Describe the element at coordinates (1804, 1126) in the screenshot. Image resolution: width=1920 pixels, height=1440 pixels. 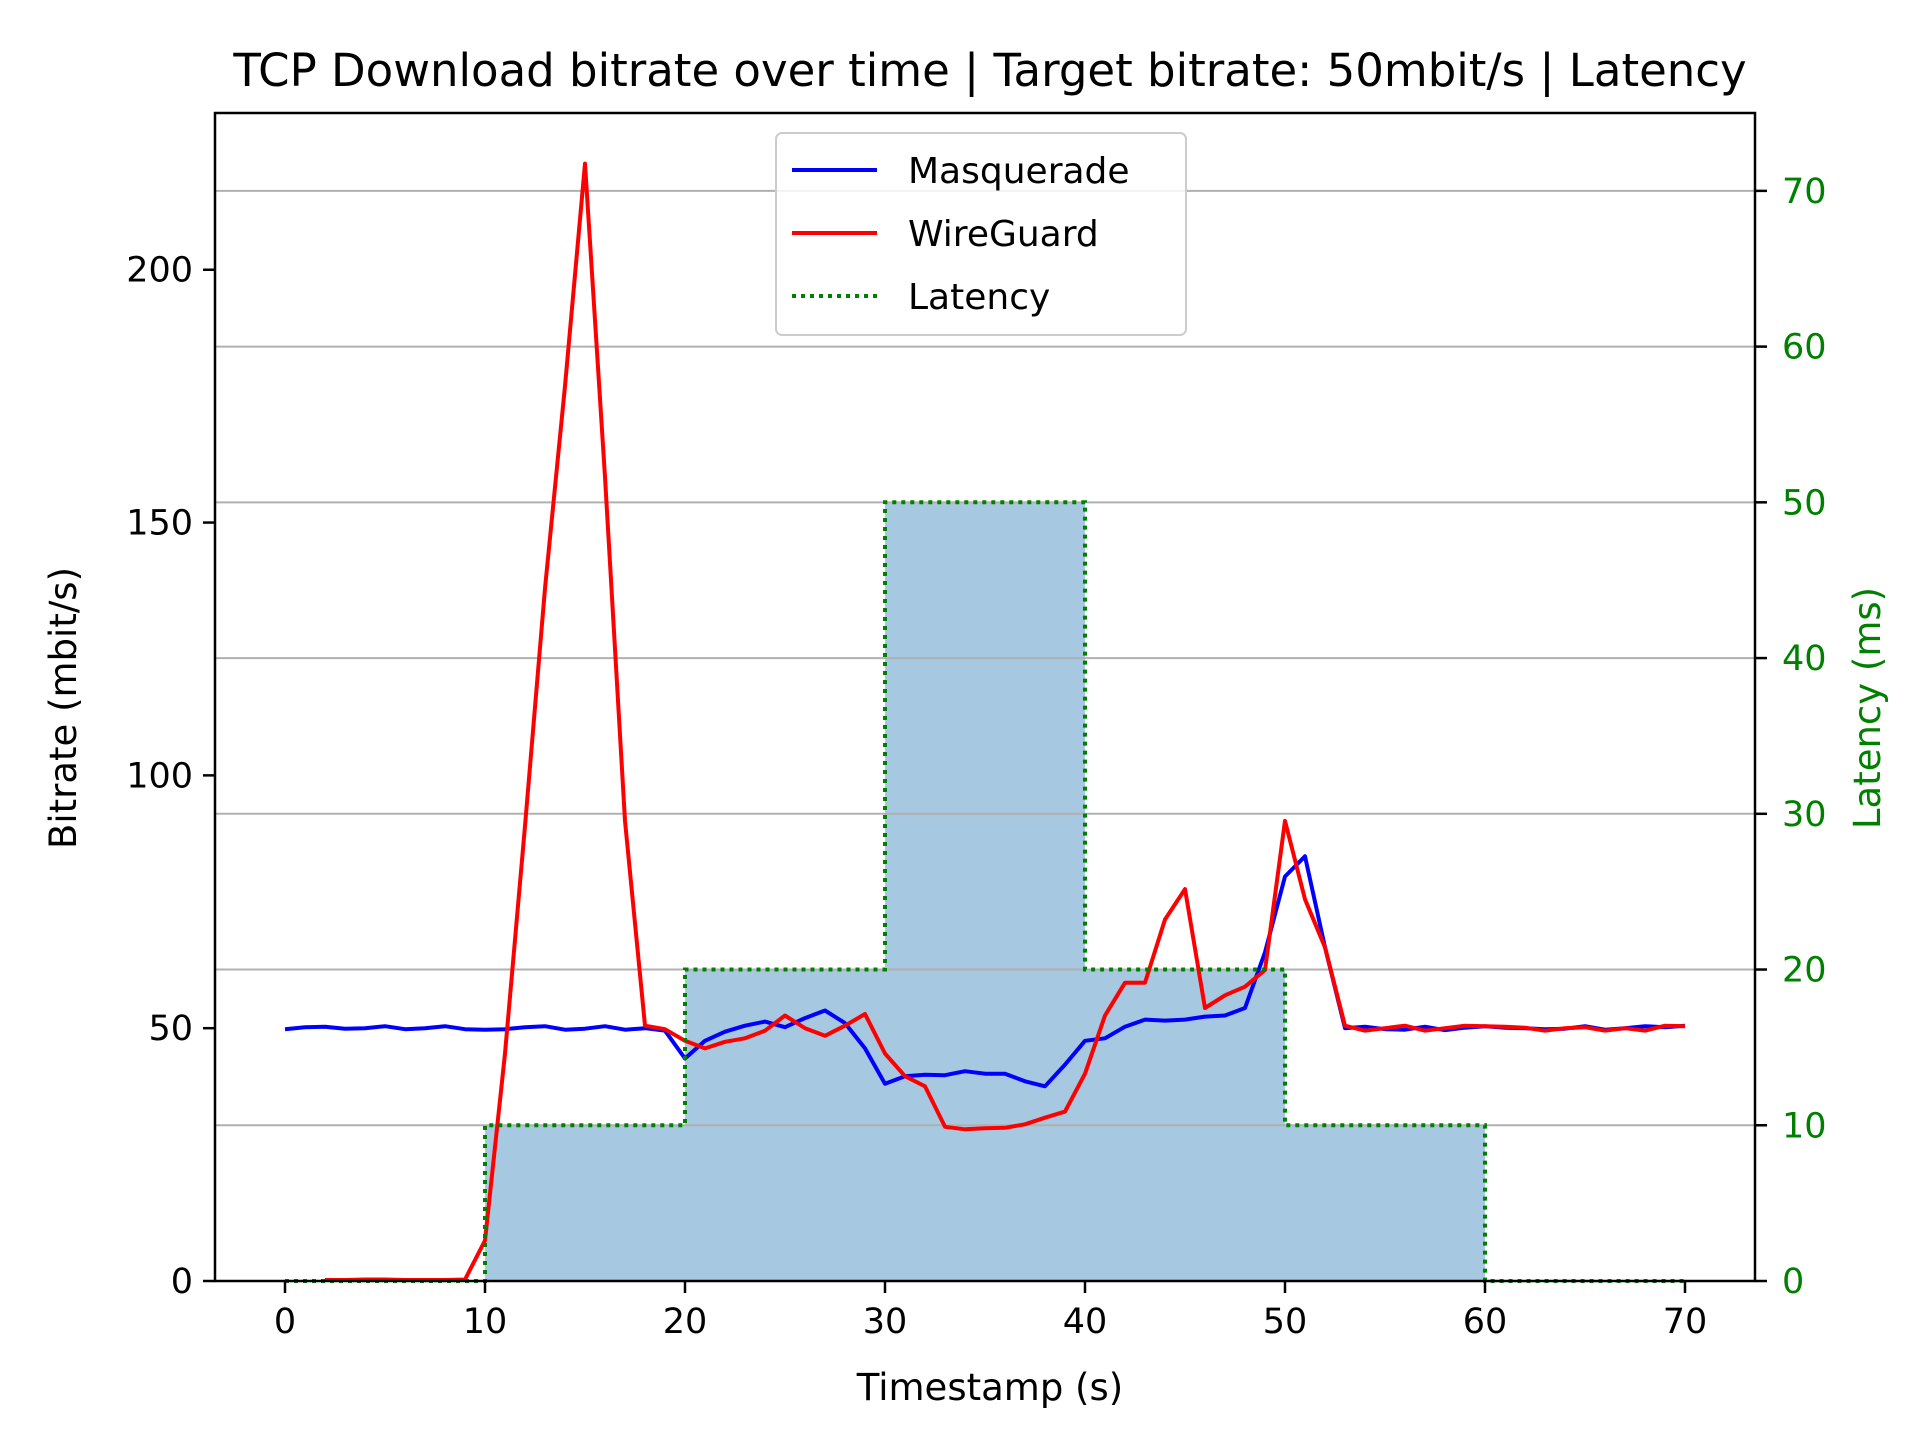
I see `y2-tick-label: 10` at that location.